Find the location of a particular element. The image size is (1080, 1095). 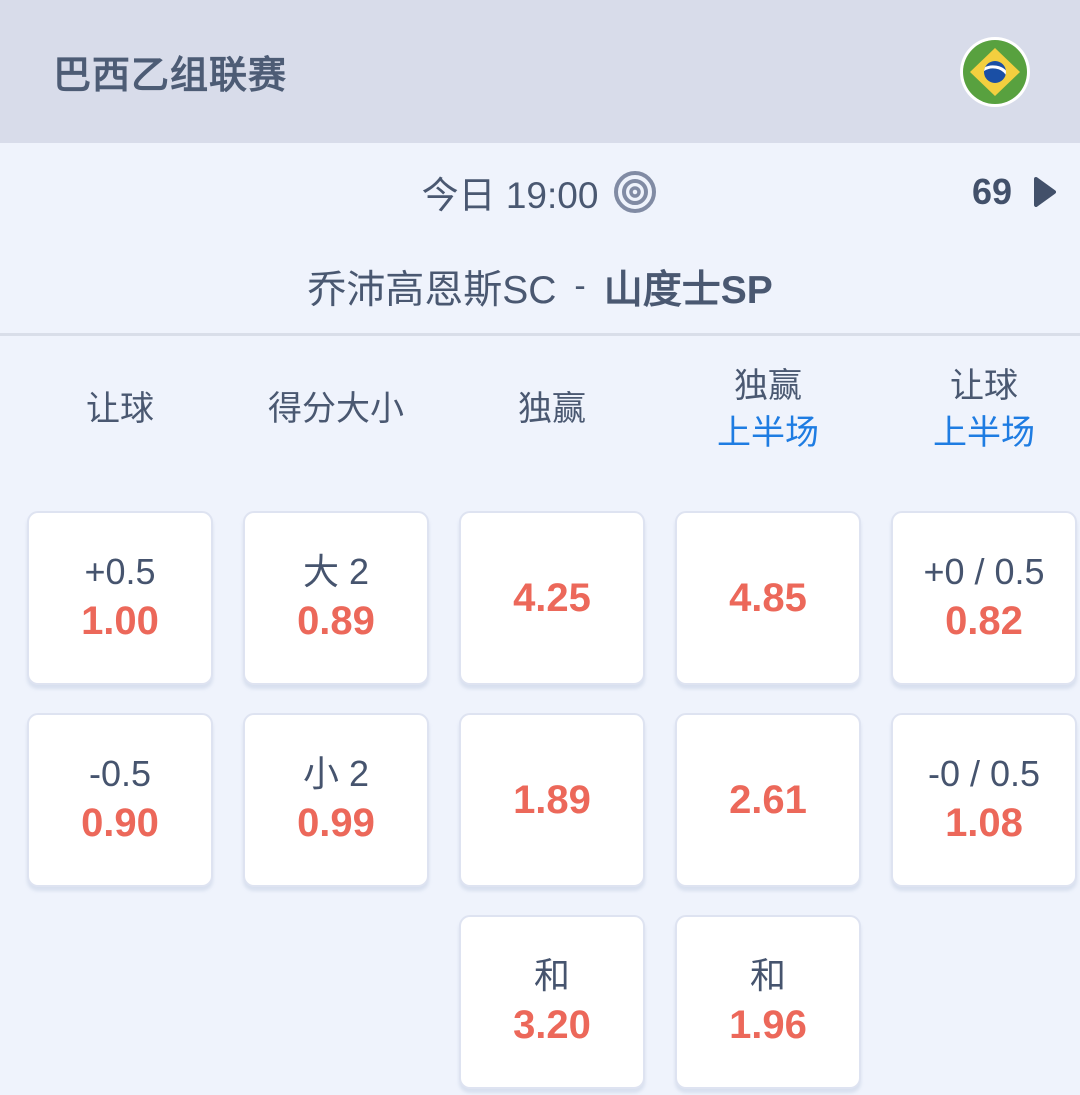

odds-cell-moneyline-firsthalf-away: 2.61 is located at coordinates (768, 800).